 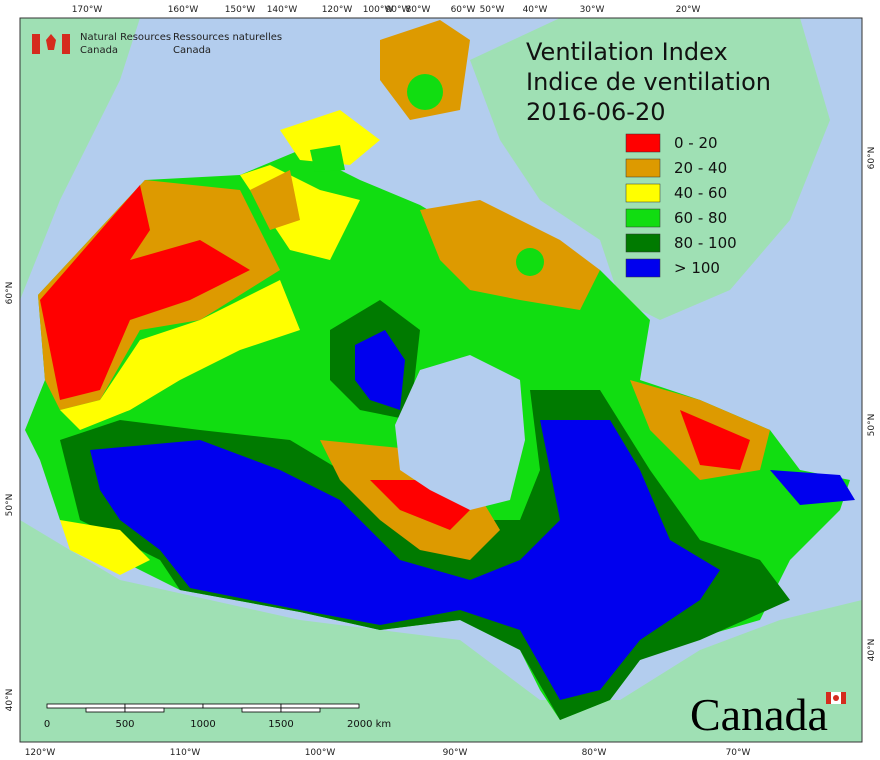 I want to click on legend-label: 80 - 100, so click(x=705, y=243).